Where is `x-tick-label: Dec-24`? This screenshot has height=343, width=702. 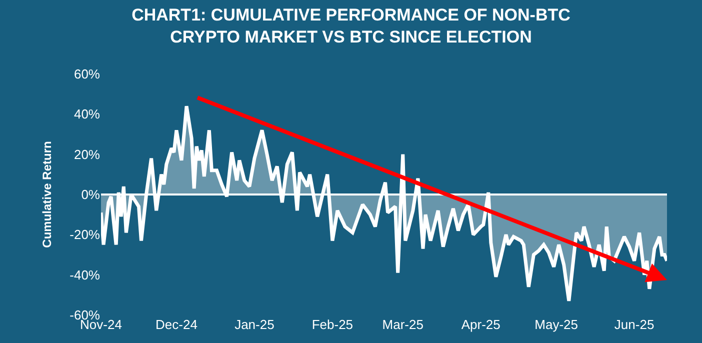
x-tick-label: Dec-24 is located at coordinates (177, 324).